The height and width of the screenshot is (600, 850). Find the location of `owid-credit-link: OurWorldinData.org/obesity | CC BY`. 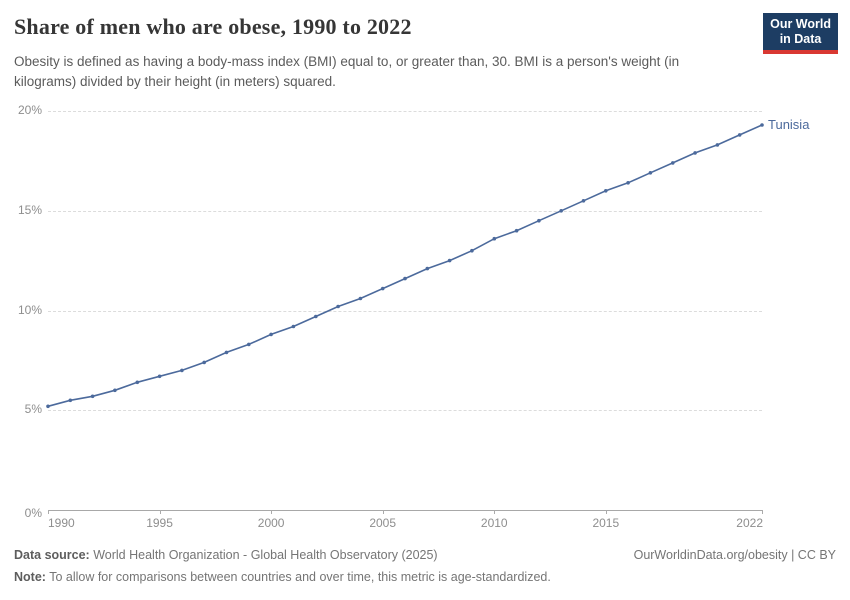

owid-credit-link: OurWorldinData.org/obesity | CC BY is located at coordinates (734, 555).